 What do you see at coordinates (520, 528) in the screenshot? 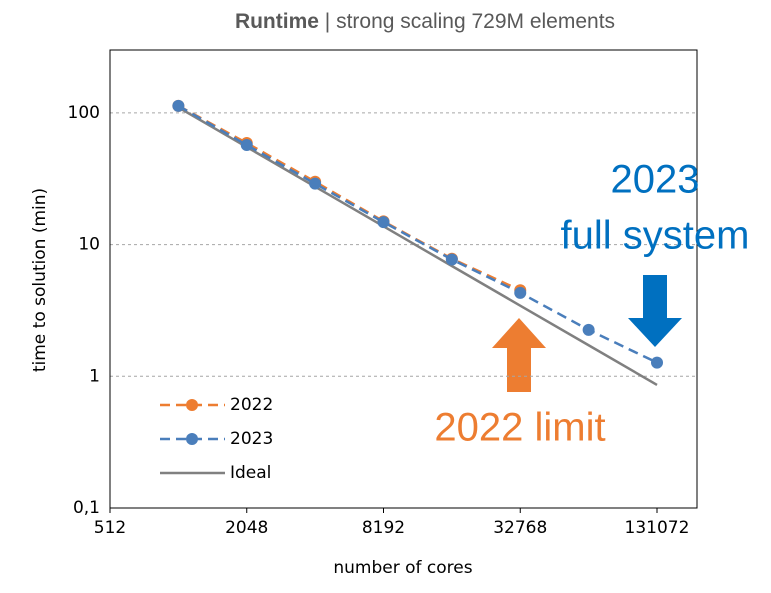
I see `x-tick-label: 32768` at bounding box center [520, 528].